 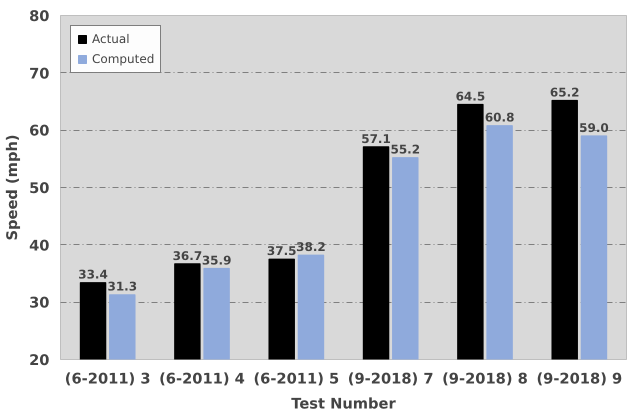 What do you see at coordinates (39, 131) in the screenshot?
I see `y-tick-label: 60` at bounding box center [39, 131].